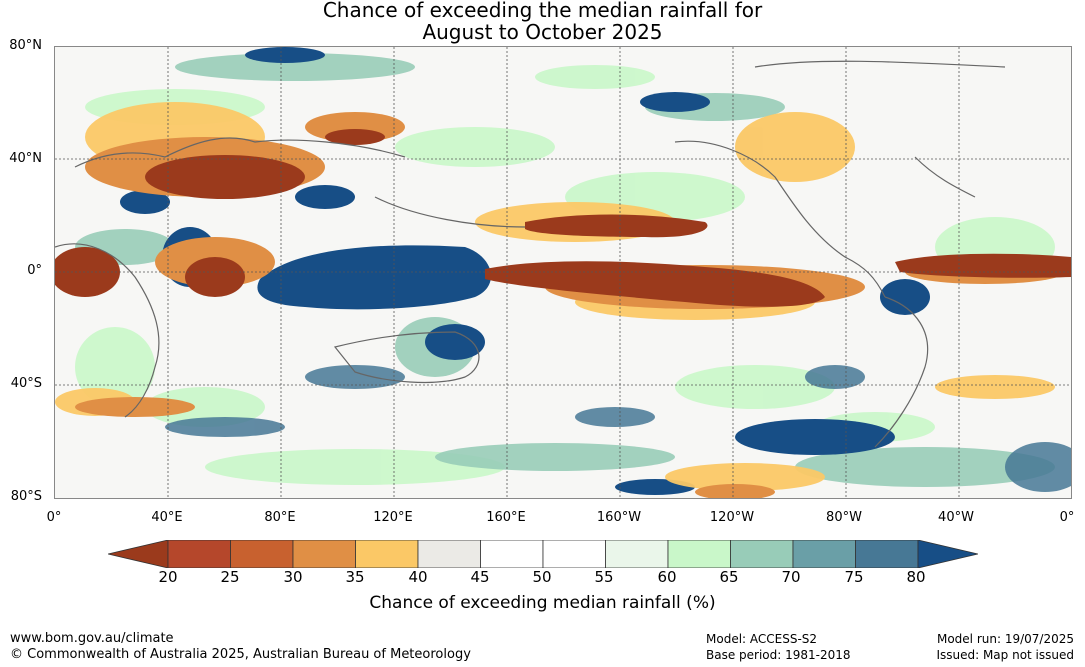  I want to click on lon-label-120e: 120°E, so click(393, 517).